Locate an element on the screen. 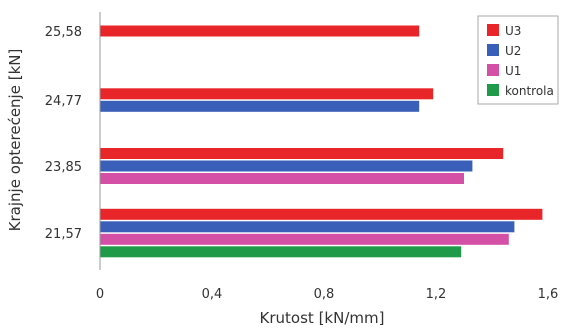 Image resolution: width=564 pixels, height=328 pixels. y-axis-title: Krajnje opterećenje [kN] is located at coordinates (15, 140).